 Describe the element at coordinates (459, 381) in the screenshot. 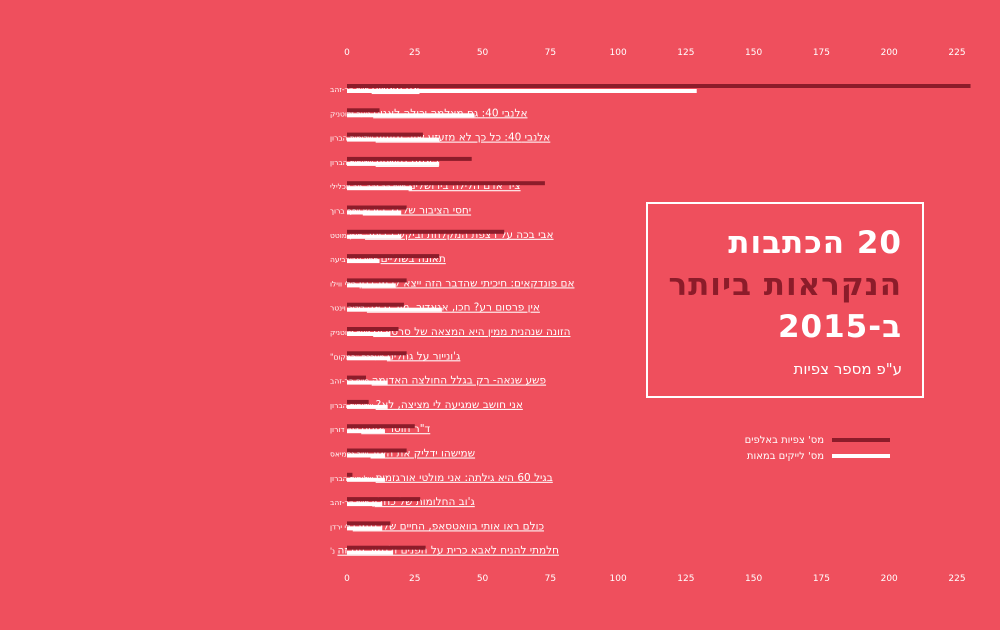

I see `category-title: פשע שנאה- רק בגלל החולצה האדומה` at that location.